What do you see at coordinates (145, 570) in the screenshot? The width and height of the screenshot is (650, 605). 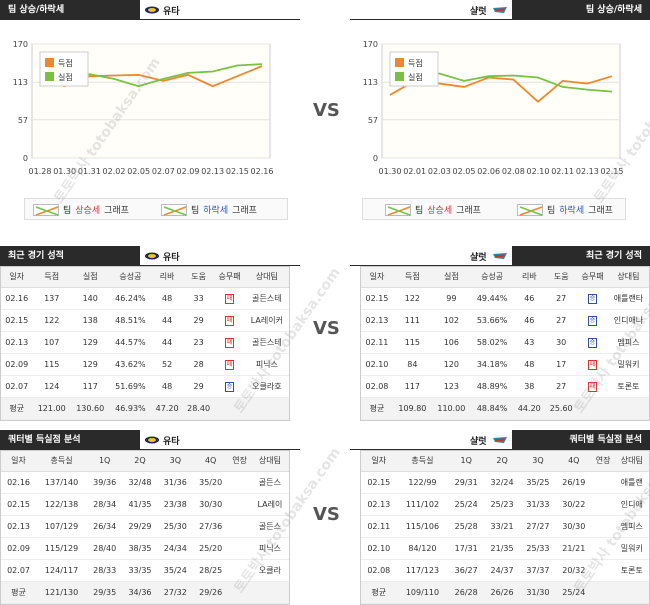 I see `table-row: 02.07 124/117 28/33 33/35 35/24 28/25 오클라` at bounding box center [145, 570].